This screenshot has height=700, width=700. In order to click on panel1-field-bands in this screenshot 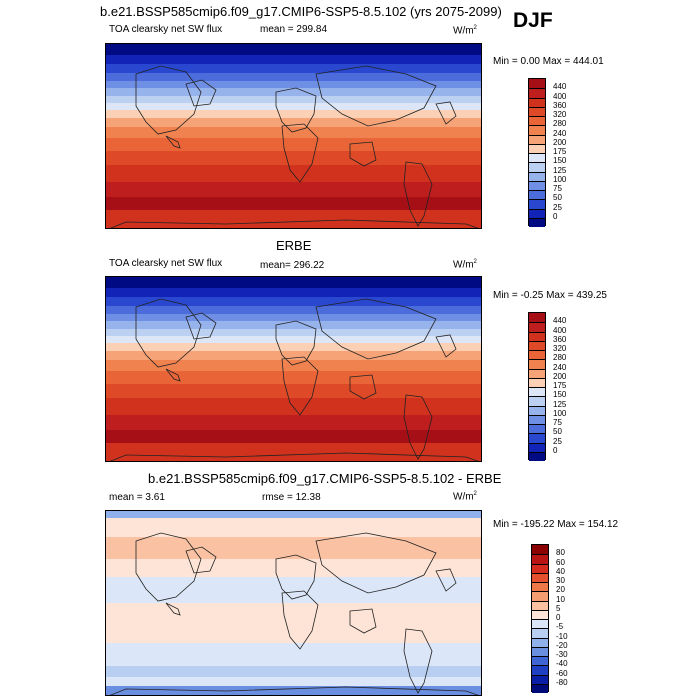, I will do `click(293, 136)`.